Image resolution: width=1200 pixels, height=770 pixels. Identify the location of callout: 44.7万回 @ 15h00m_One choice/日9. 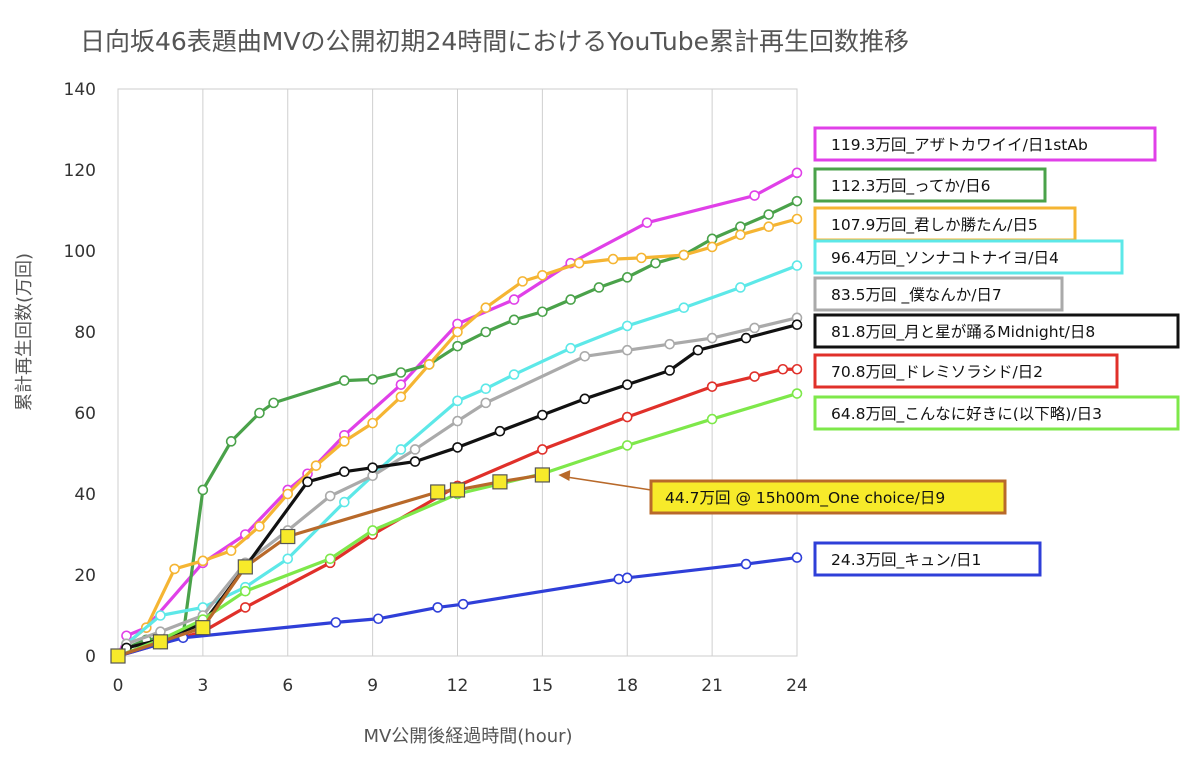
(782, 492).